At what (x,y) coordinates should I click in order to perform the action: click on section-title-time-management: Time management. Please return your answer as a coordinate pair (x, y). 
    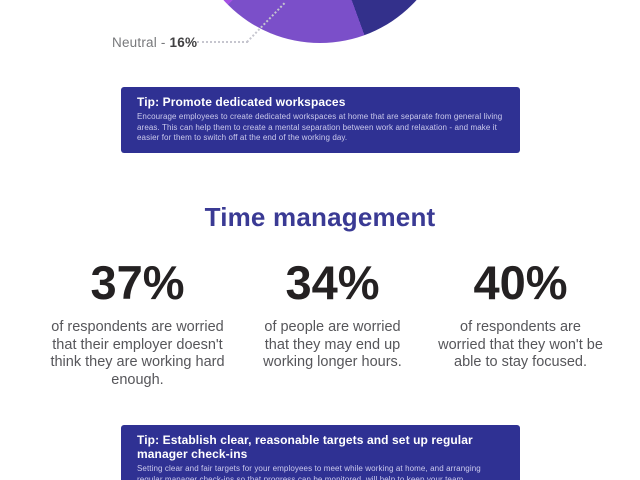
    Looking at the image, I should click on (320, 217).